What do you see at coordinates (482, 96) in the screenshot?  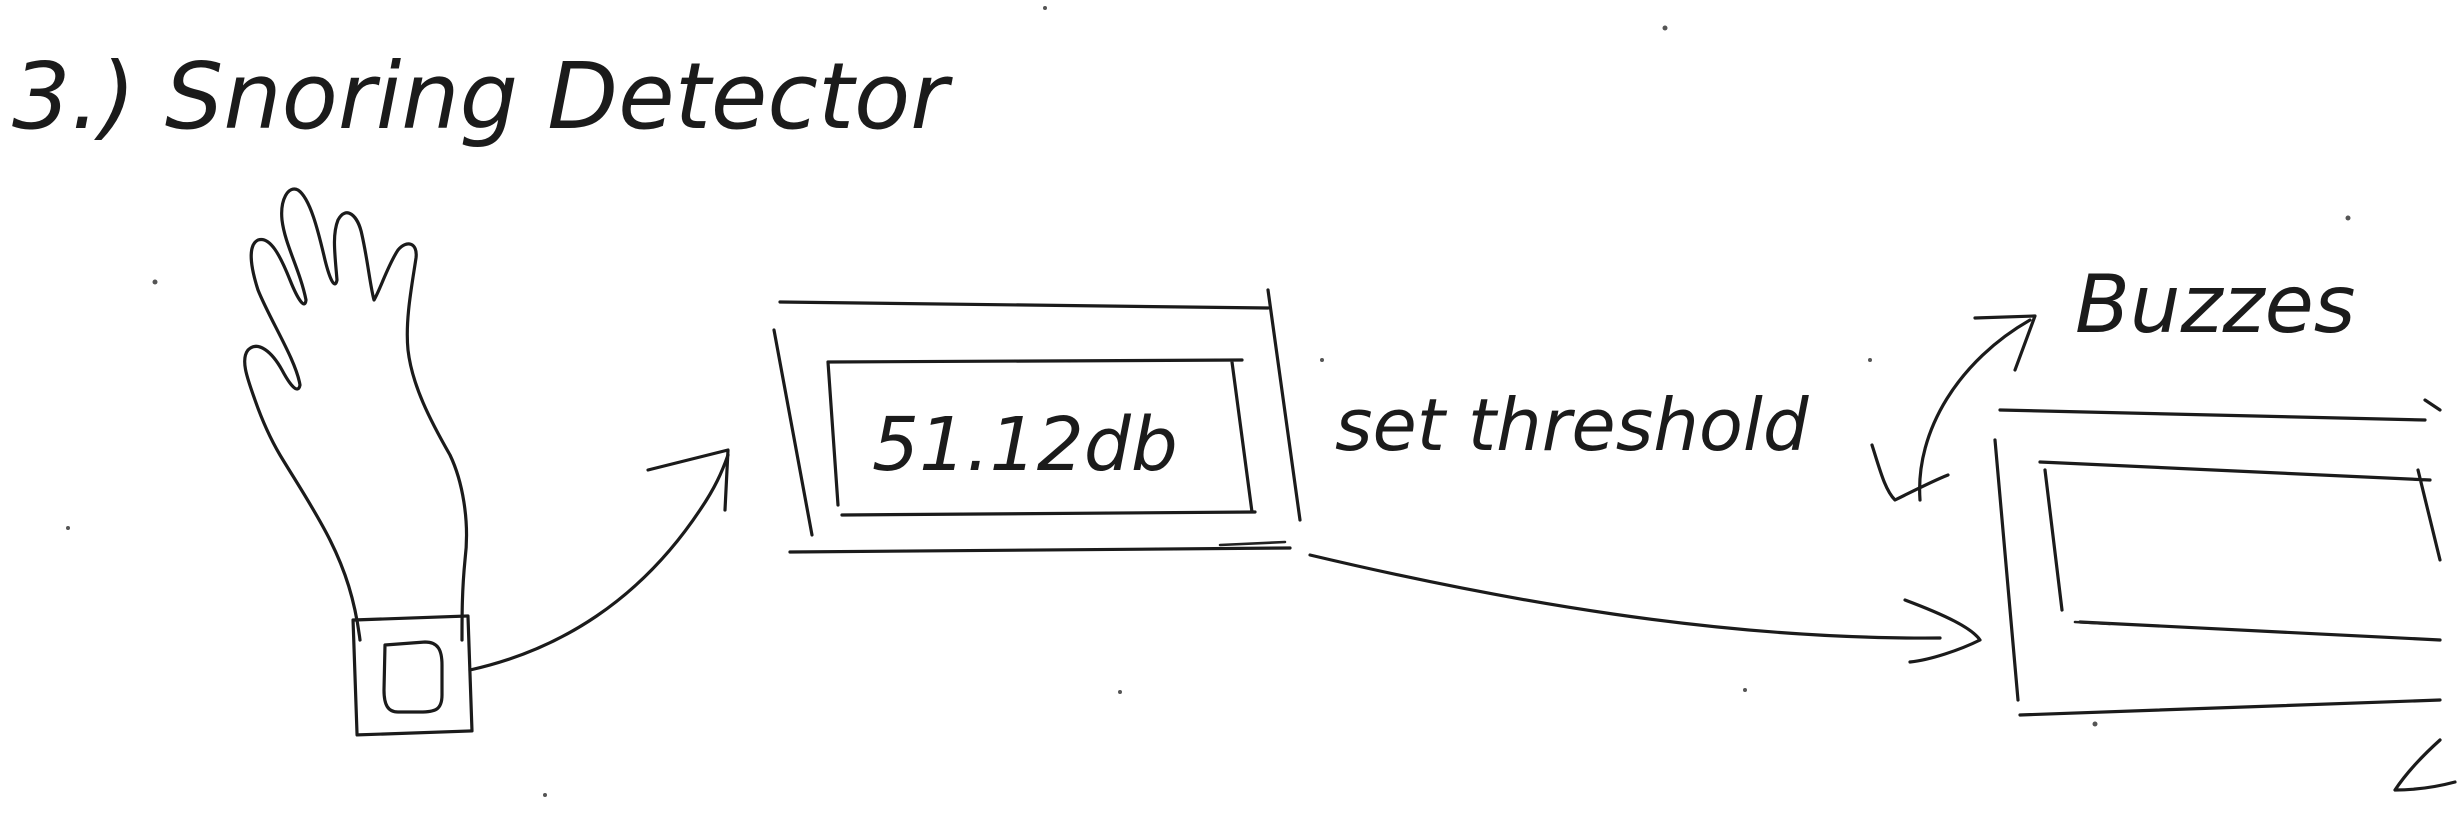 I see `diagram-title: 3.) Snoring Detector` at bounding box center [482, 96].